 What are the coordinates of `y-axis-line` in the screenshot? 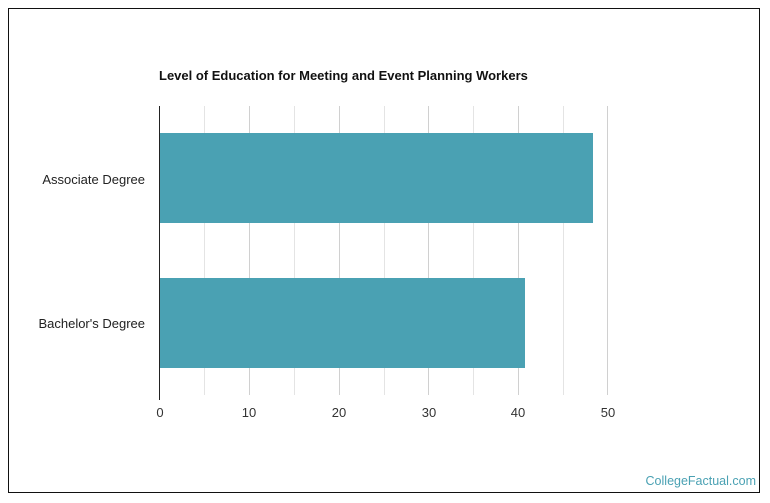 It's located at (159, 250).